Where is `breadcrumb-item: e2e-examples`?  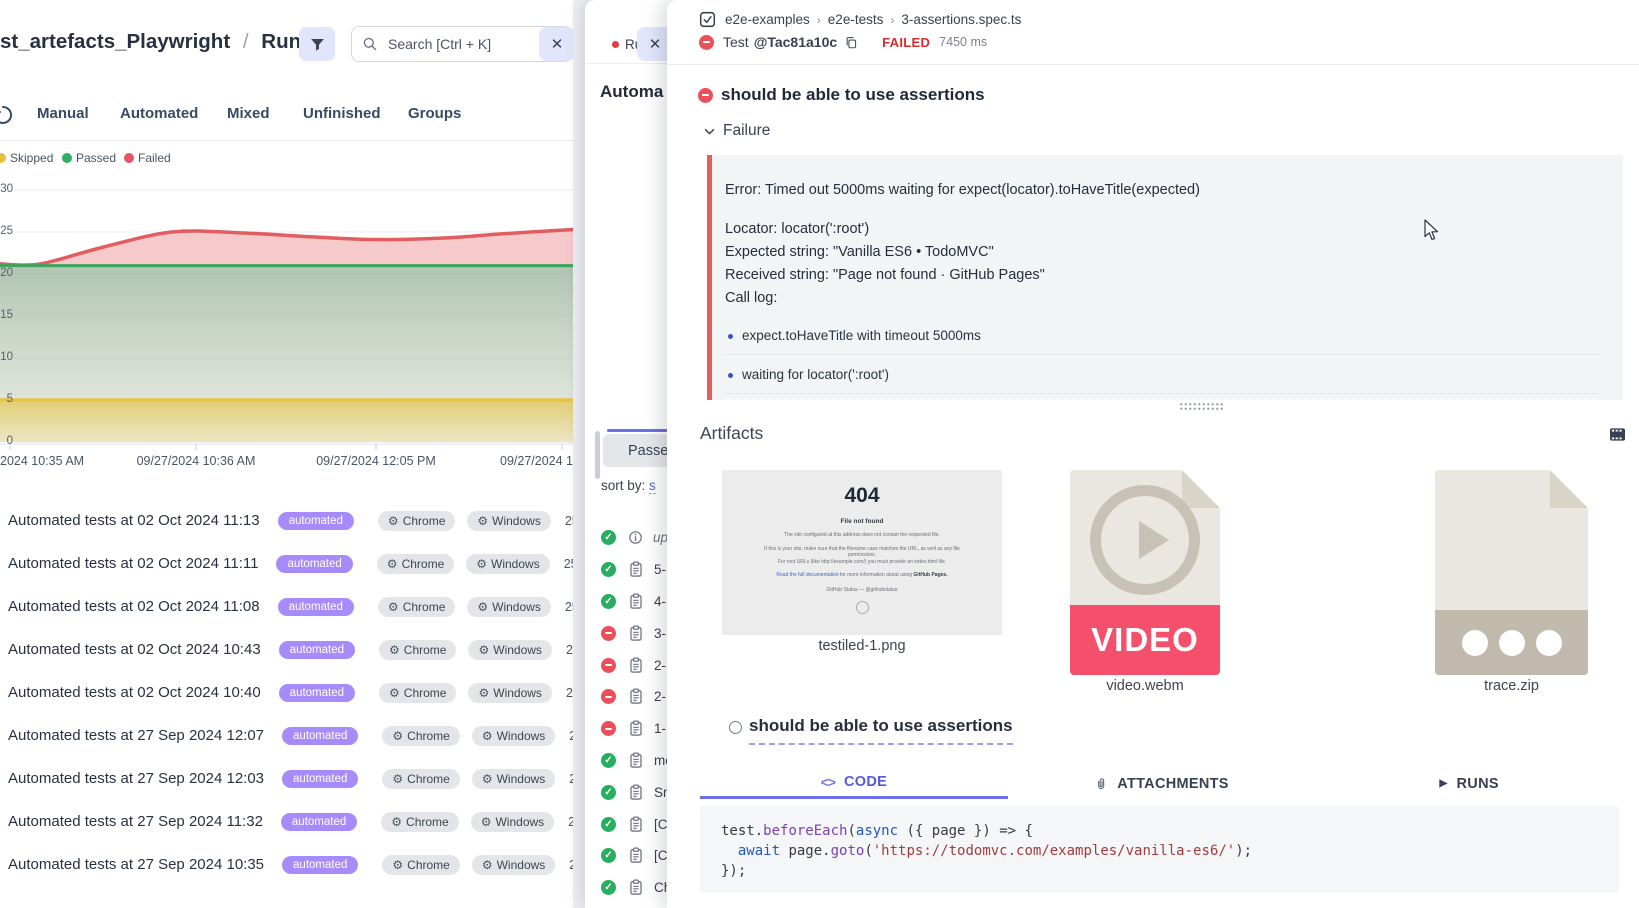
breadcrumb-item: e2e-examples is located at coordinates (767, 19).